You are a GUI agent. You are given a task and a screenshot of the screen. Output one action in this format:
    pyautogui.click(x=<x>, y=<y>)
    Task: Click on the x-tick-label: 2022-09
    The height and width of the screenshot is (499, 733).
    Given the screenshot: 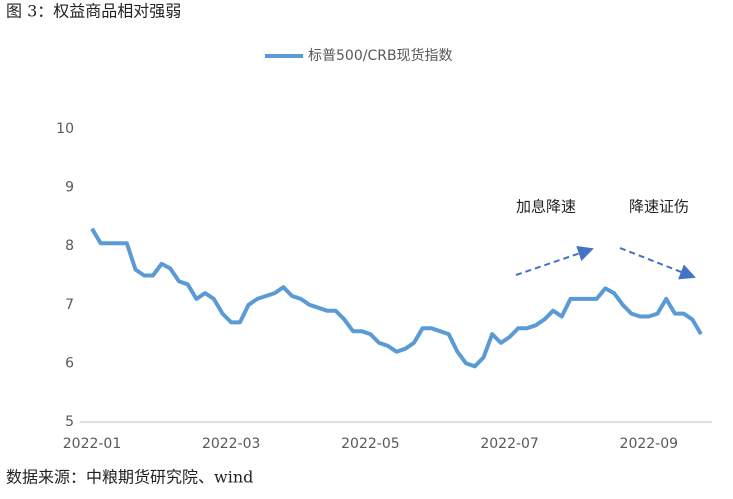 What is the action you would take?
    pyautogui.click(x=649, y=444)
    